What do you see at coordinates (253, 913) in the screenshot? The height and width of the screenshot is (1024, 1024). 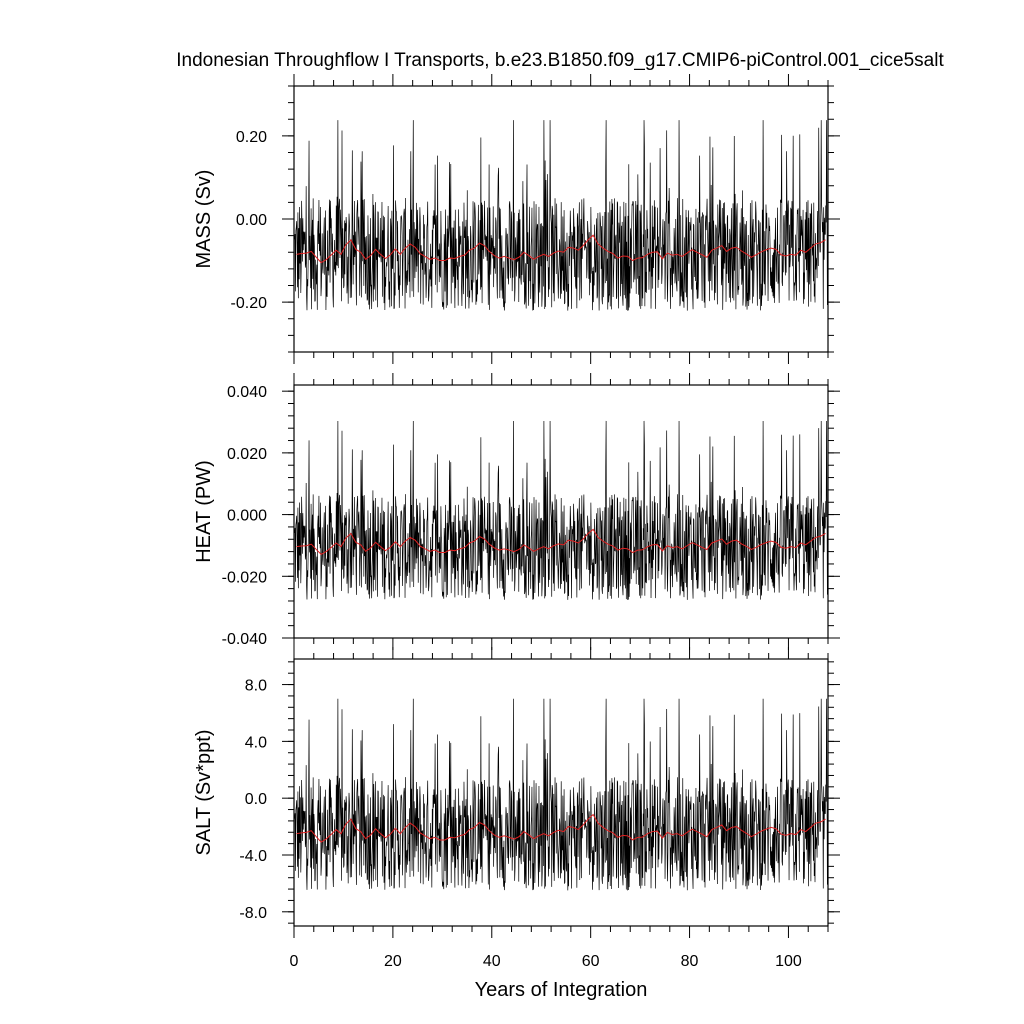 I see `salt-ytick-label: -8.0` at bounding box center [253, 913].